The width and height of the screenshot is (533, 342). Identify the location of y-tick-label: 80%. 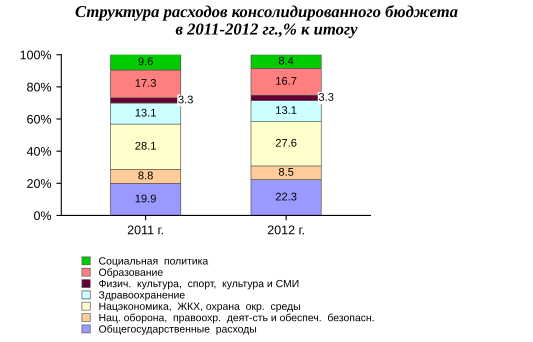
(39, 87).